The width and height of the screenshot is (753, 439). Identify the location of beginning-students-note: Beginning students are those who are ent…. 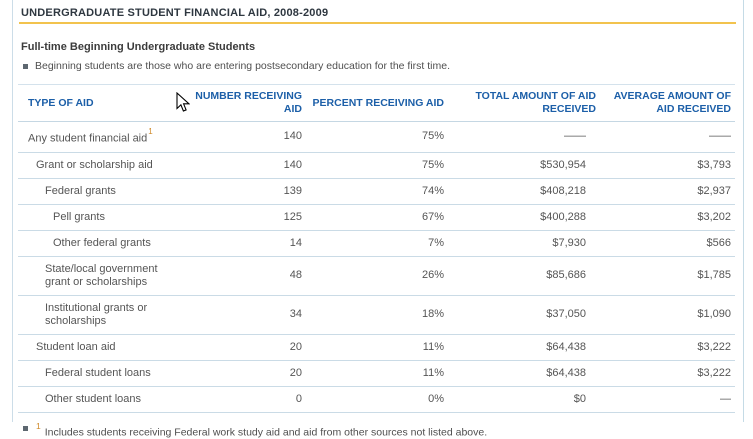
(383, 66).